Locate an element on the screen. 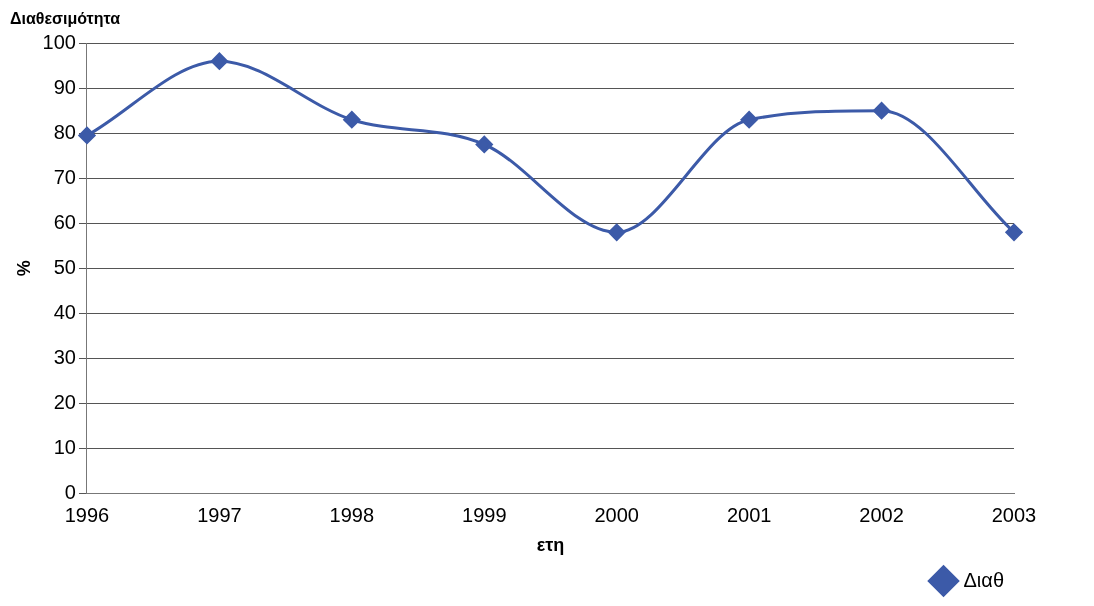 This screenshot has height=606, width=1094. x-tick-label: 2003 is located at coordinates (1014, 514).